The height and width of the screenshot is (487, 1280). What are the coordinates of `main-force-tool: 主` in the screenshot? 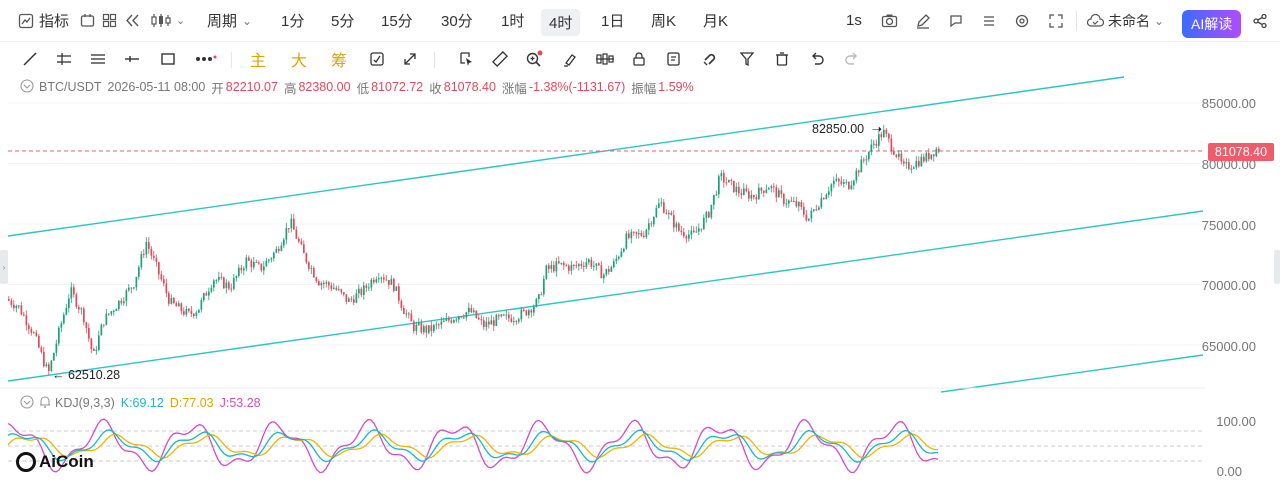 It's located at (257, 61).